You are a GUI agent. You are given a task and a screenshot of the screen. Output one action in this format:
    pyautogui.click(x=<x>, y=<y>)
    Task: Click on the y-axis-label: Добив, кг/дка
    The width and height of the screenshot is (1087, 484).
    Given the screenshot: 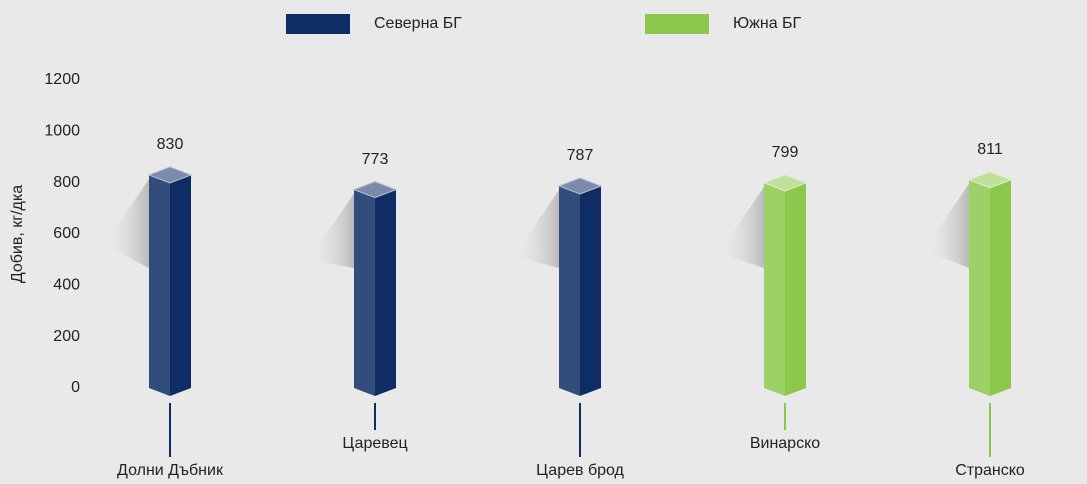 What is the action you would take?
    pyautogui.click(x=17, y=234)
    